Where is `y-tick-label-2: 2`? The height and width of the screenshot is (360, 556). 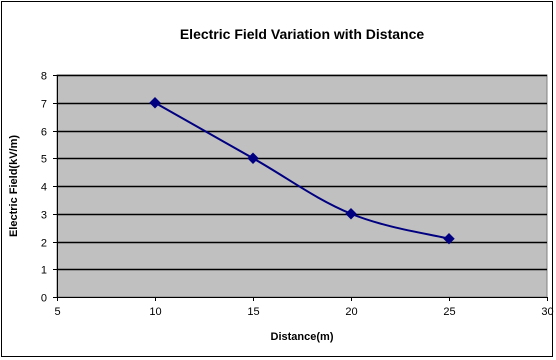 y-tick-label-2: 2 is located at coordinates (44, 244).